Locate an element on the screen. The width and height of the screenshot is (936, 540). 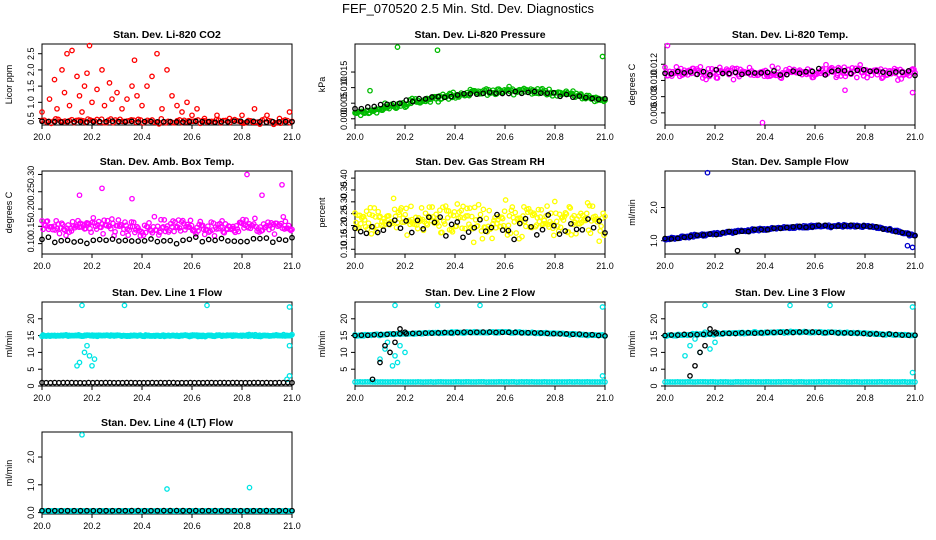
panel-title: Stan. Dev. Line 3 Flow is located at coordinates (790, 293).